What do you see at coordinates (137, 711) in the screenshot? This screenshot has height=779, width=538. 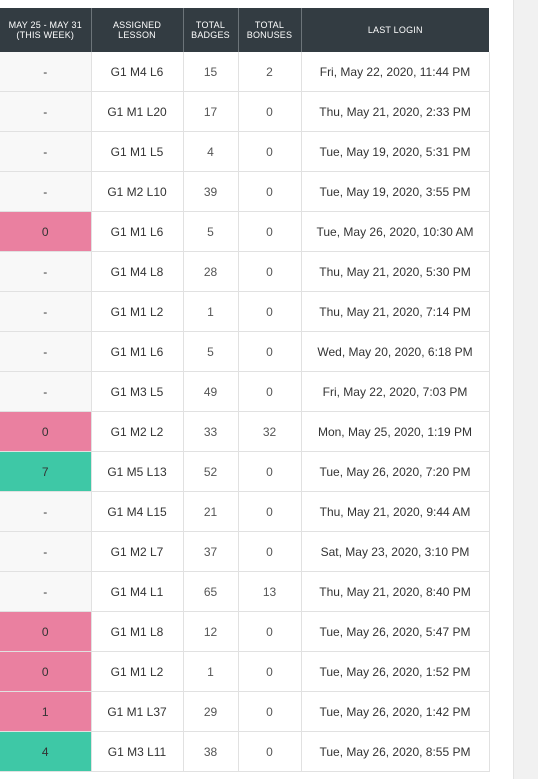 I see `cell-assigned-lesson: G1 M1 L37` at bounding box center [137, 711].